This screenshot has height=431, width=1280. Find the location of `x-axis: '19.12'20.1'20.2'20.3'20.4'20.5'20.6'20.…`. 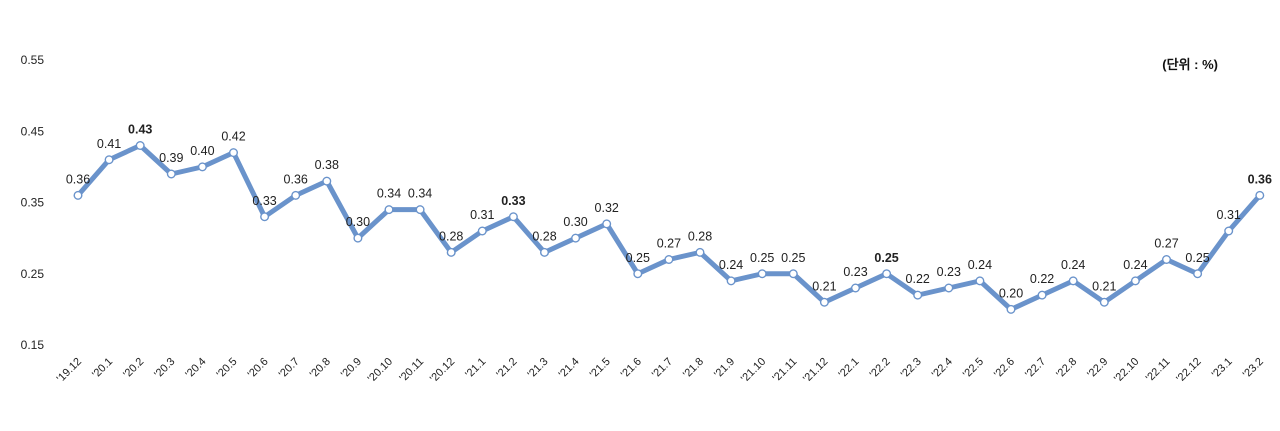

x-axis: '19.12'20.1'20.2'20.3'20.4'20.5'20.6'20.… is located at coordinates (660, 370).